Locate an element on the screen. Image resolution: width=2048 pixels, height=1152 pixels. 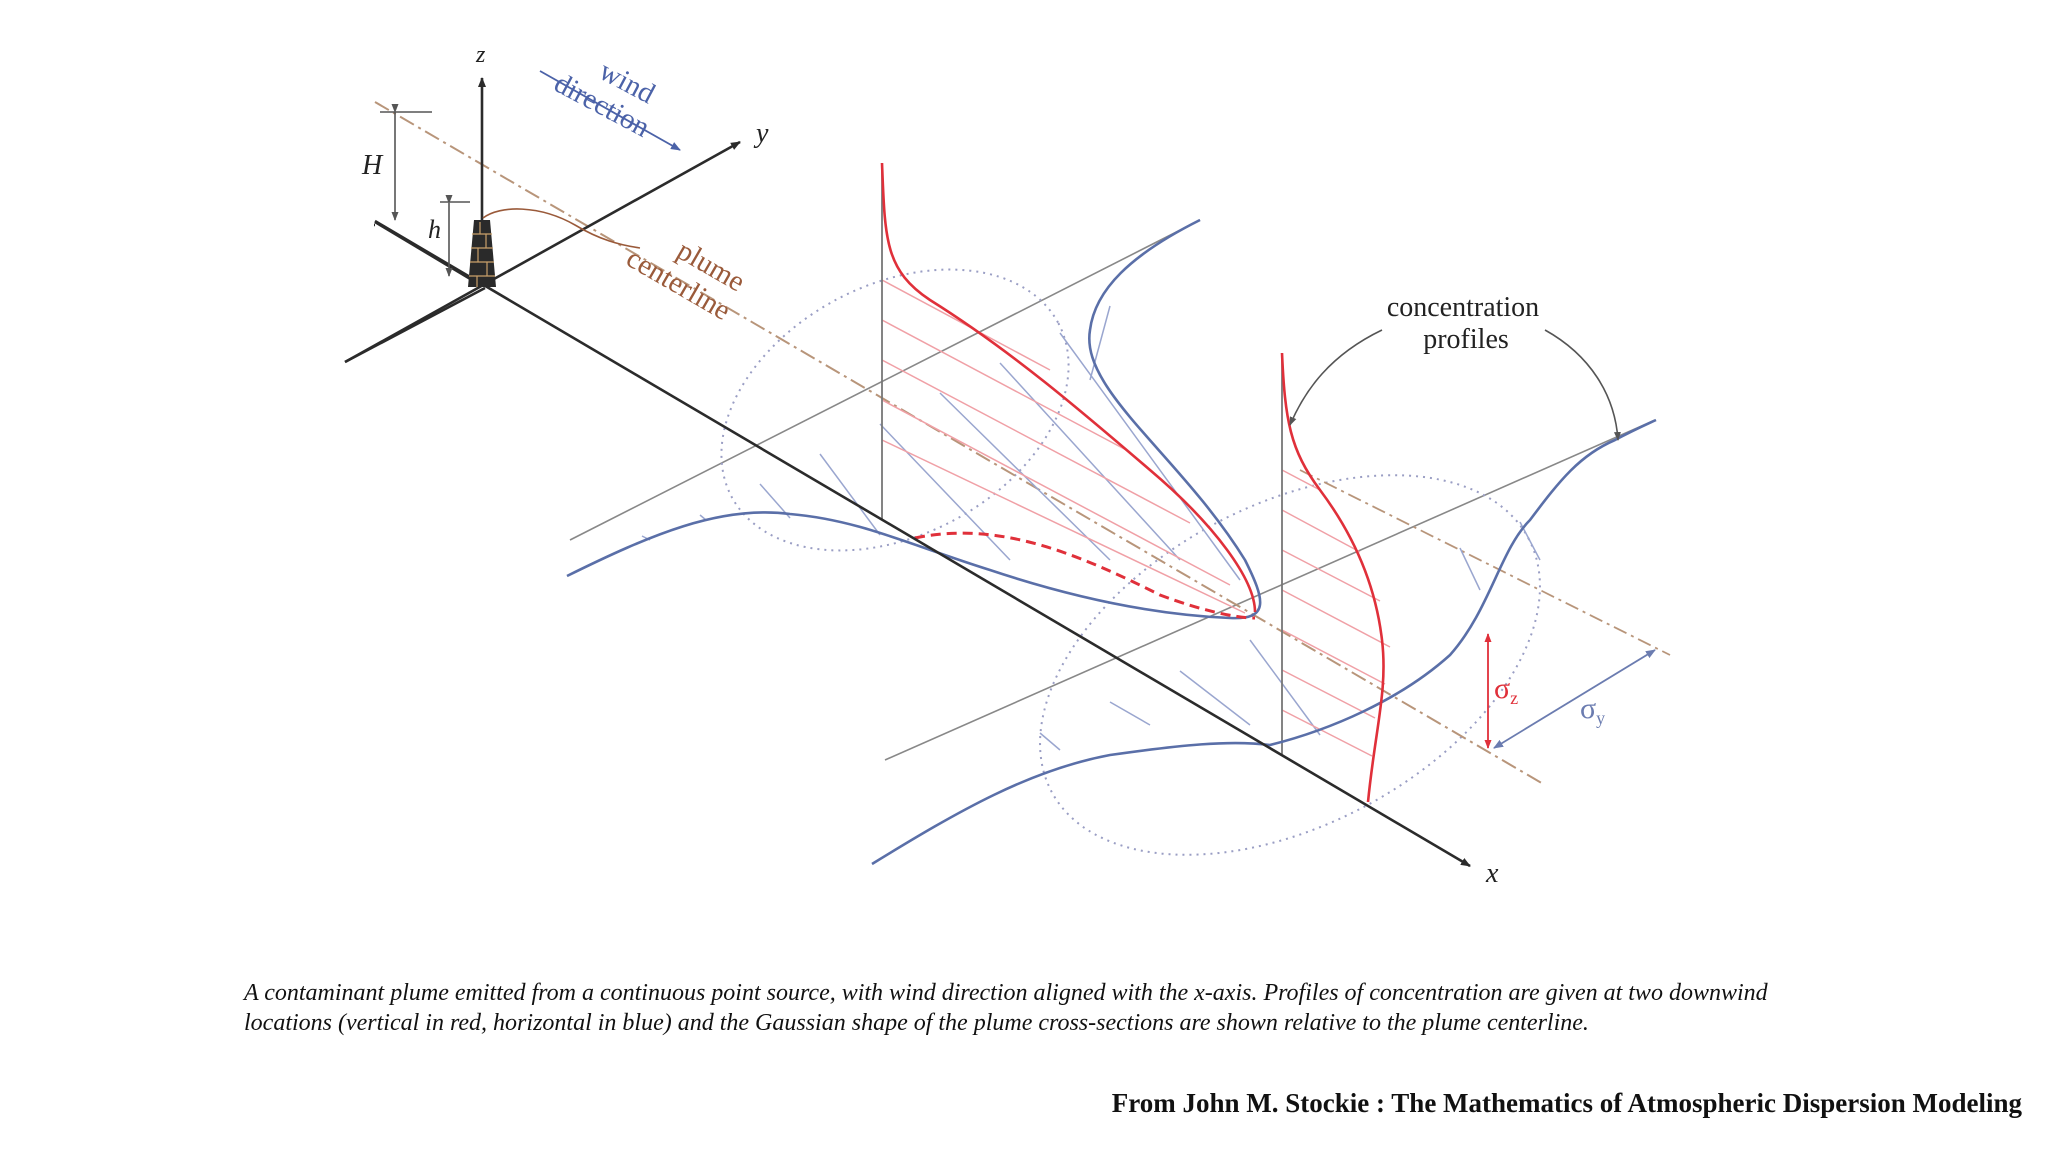
wind-arrow-icon is located at coordinates (610, 110).